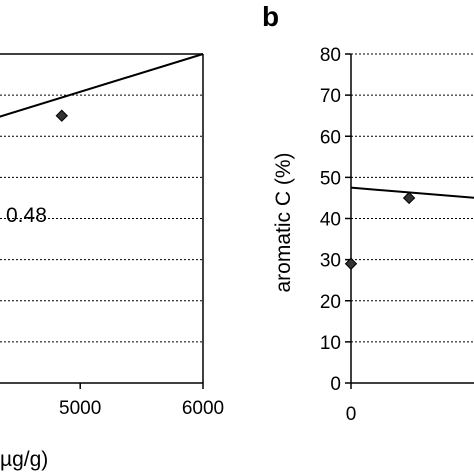 The width and height of the screenshot is (474, 474). I want to click on y-tick-label-b-6: 60, so click(330, 137).